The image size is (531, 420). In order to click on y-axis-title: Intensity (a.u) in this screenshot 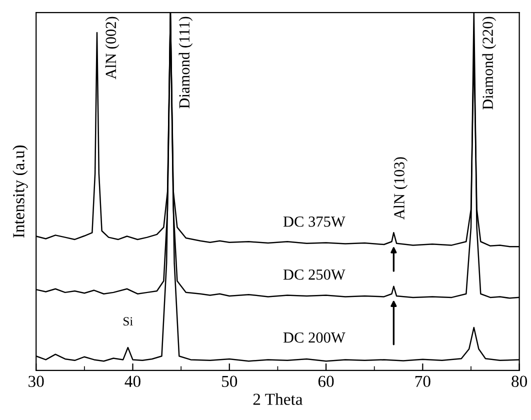, I will do `click(20, 192)`.